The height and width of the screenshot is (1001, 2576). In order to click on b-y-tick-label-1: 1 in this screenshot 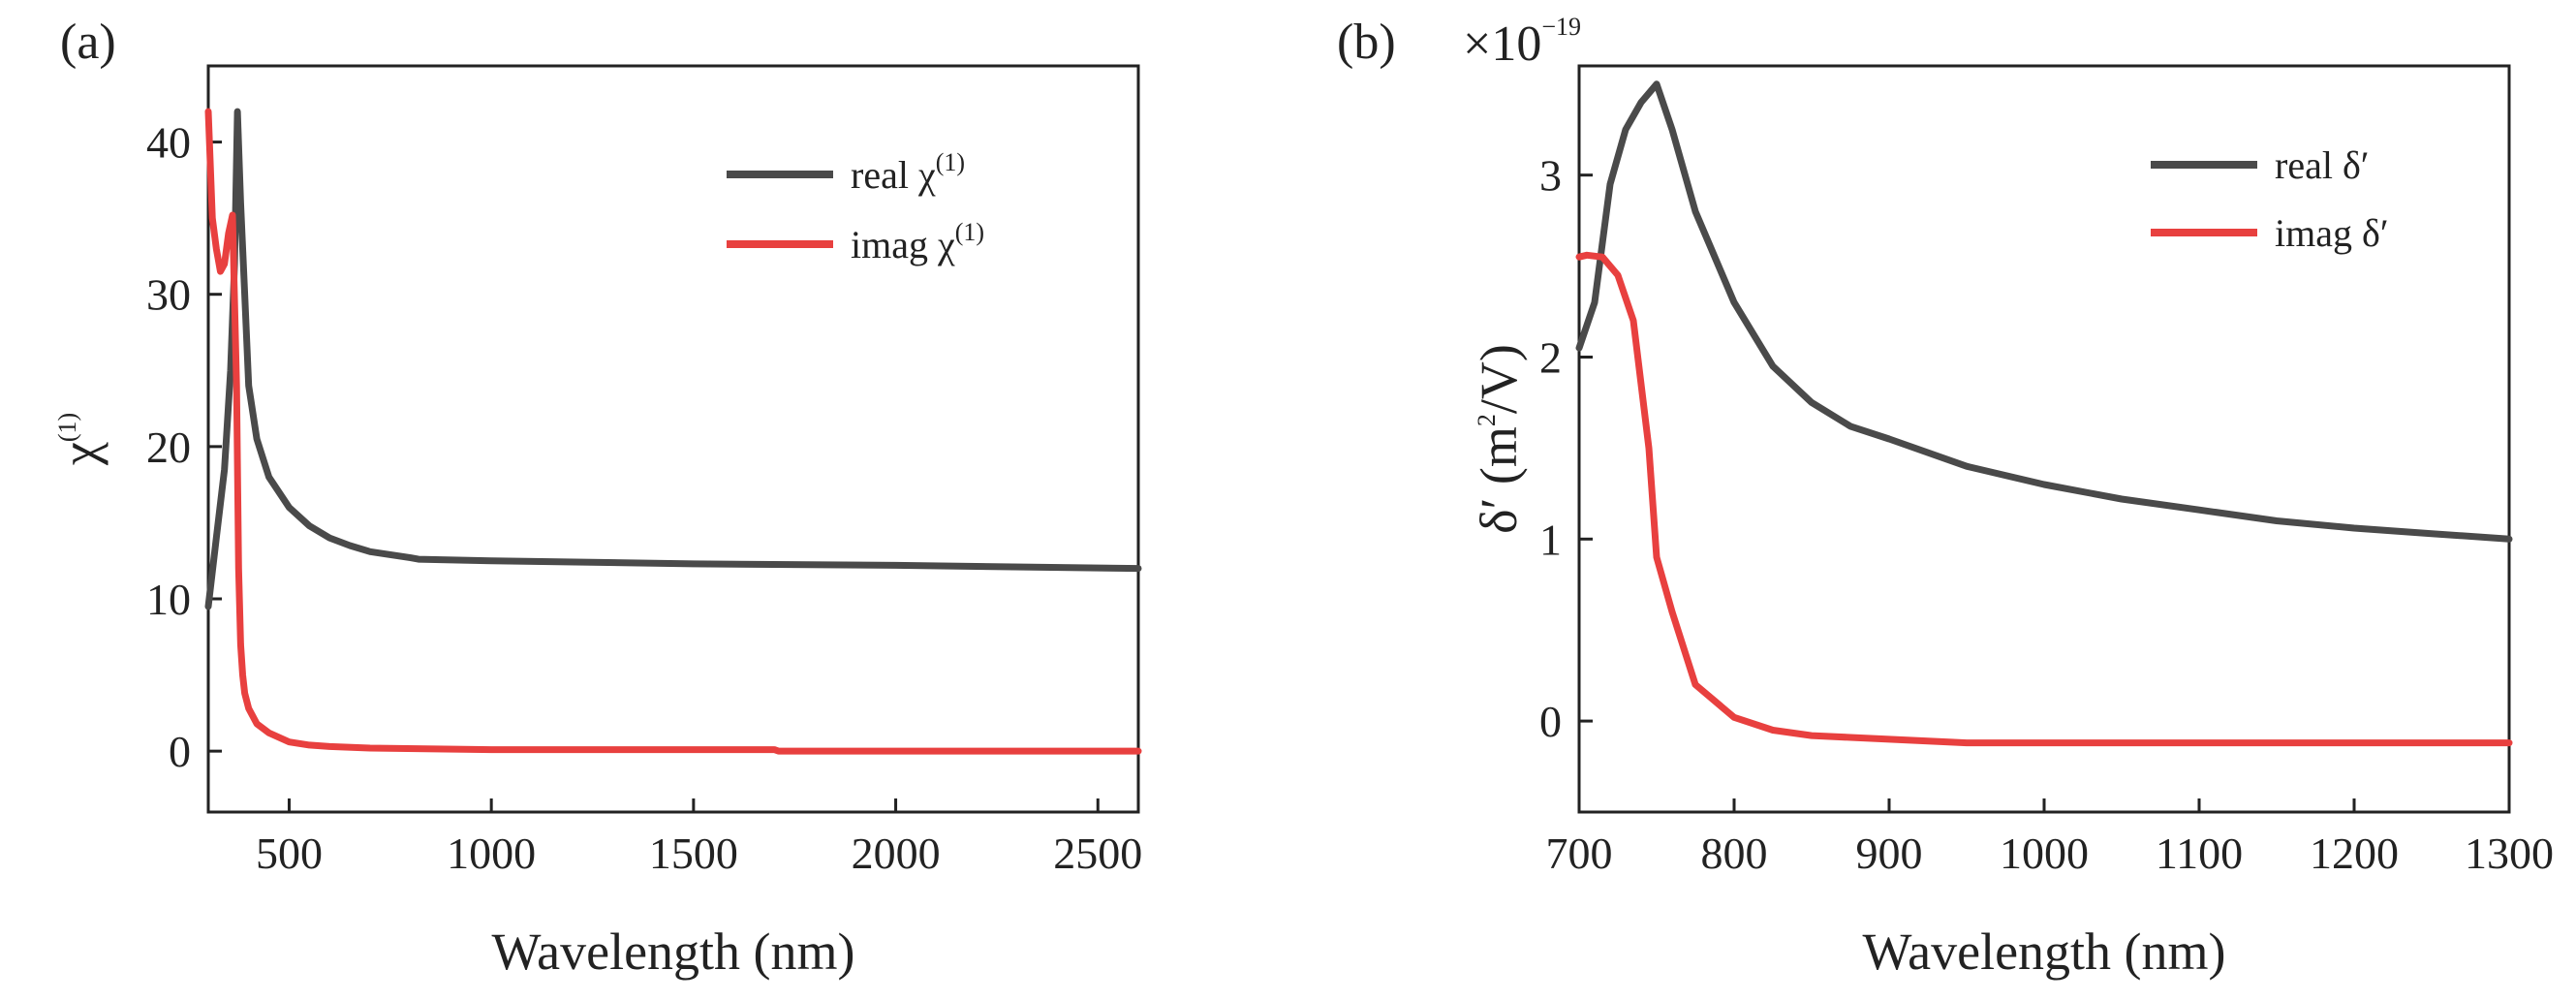, I will do `click(1550, 540)`.